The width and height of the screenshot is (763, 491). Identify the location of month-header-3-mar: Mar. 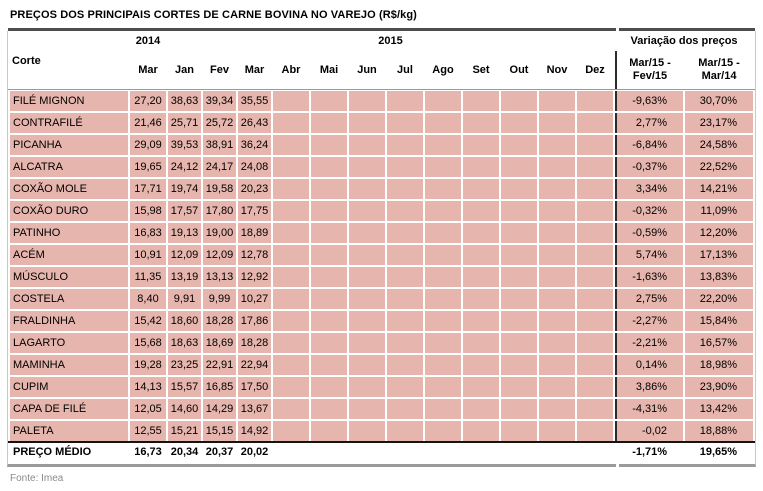
(254, 70).